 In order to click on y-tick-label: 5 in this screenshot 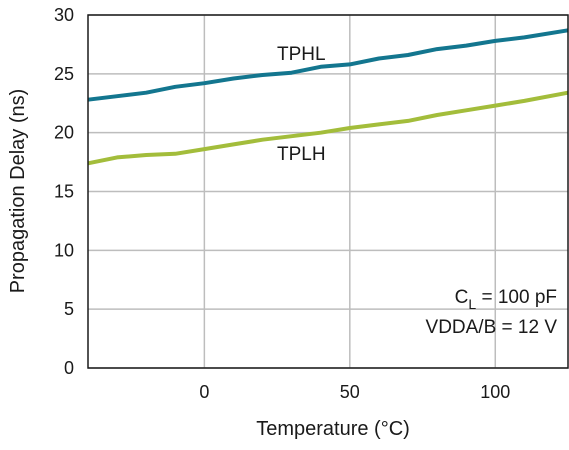, I will do `click(69, 309)`.